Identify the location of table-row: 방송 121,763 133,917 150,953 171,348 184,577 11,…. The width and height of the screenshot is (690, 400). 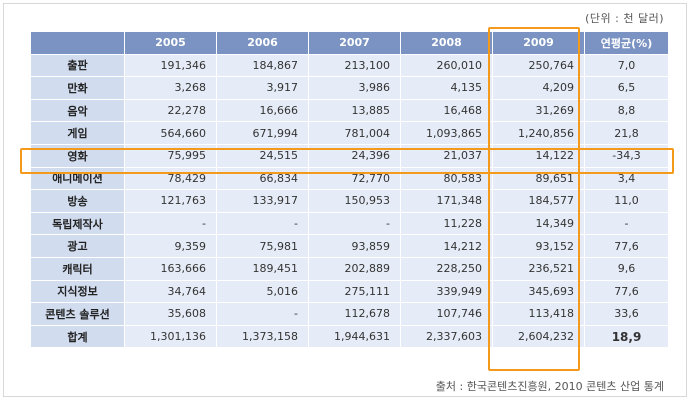
(349, 201).